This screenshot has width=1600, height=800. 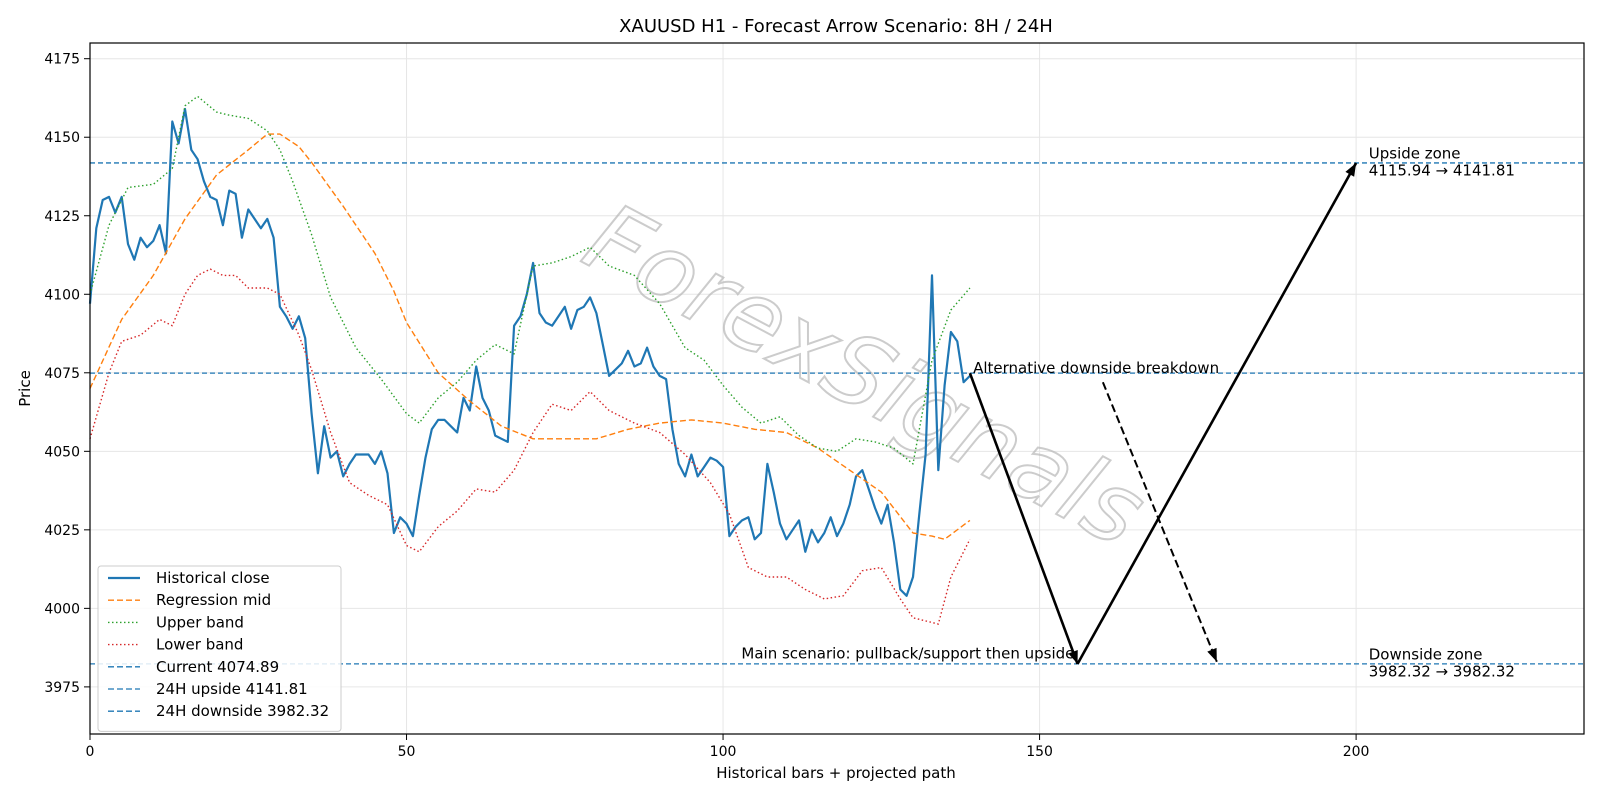 What do you see at coordinates (90, 752) in the screenshot?
I see `x-tick-label: 0` at bounding box center [90, 752].